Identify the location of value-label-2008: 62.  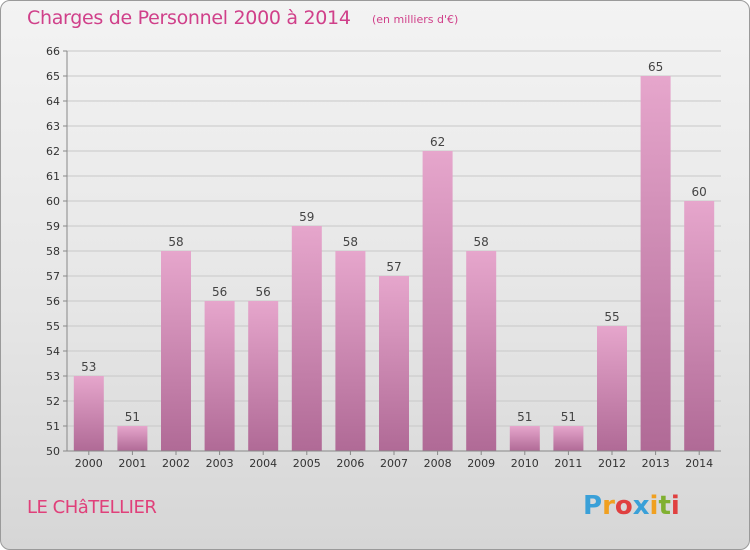
(437, 142).